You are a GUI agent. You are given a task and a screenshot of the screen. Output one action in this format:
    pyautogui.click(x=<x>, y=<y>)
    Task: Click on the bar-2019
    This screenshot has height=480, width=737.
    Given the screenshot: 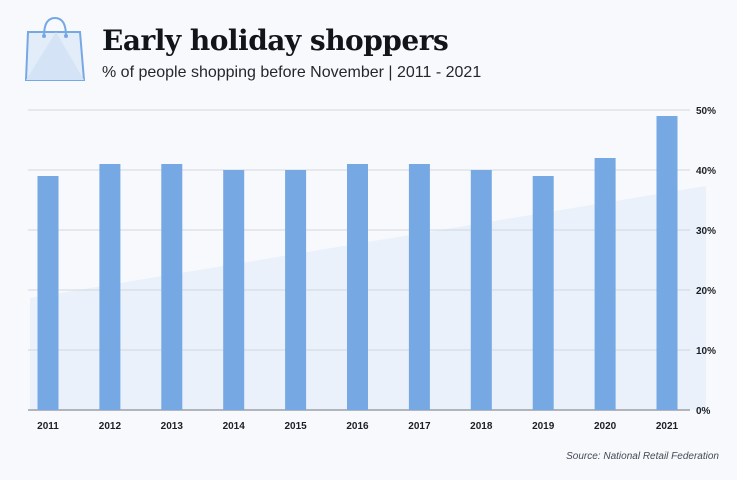 What is the action you would take?
    pyautogui.click(x=543, y=293)
    